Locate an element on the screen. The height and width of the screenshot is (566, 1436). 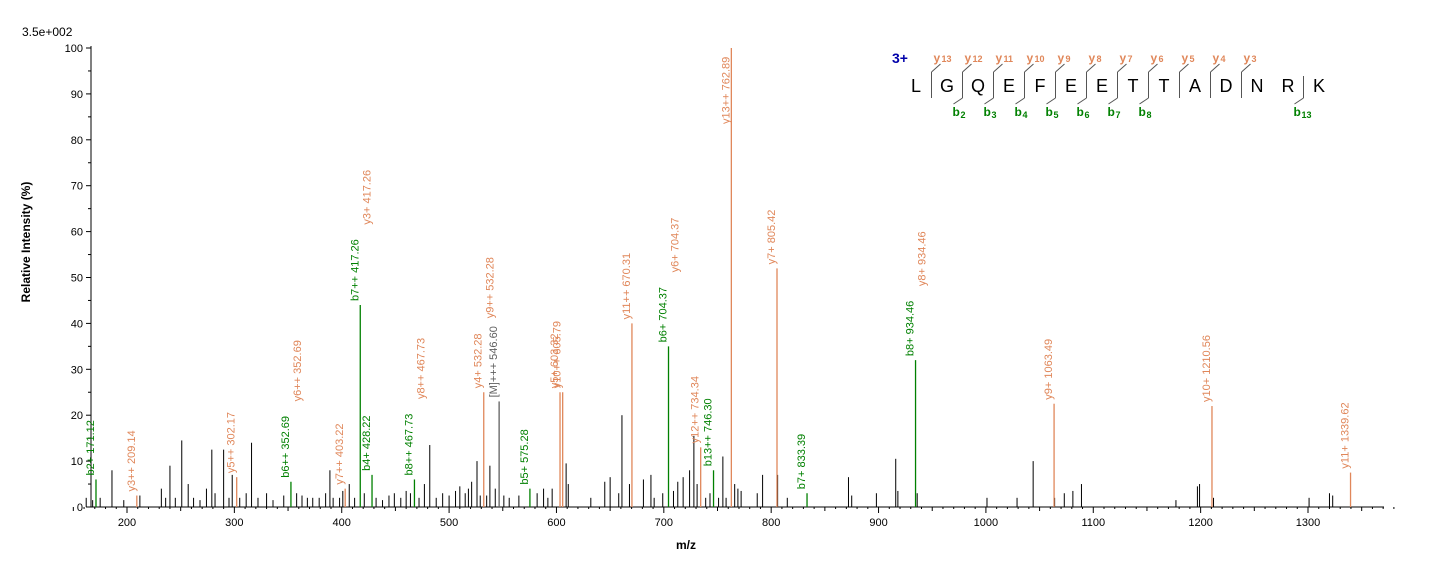
peak-label-y-ion: y5+ 603.32 is located at coordinates (555, 361).